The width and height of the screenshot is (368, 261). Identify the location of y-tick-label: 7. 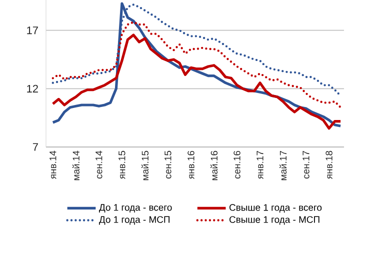
(35, 147).